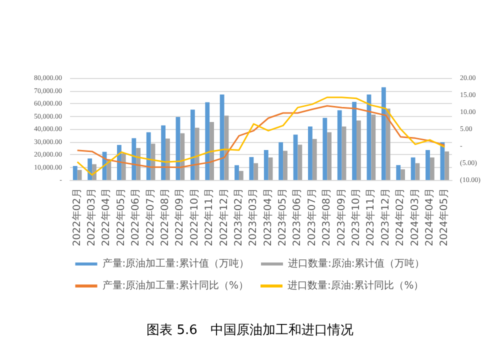  What do you see at coordinates (385, 217) in the screenshot?
I see `x-tick-label: 2023年12月` at bounding box center [385, 217].